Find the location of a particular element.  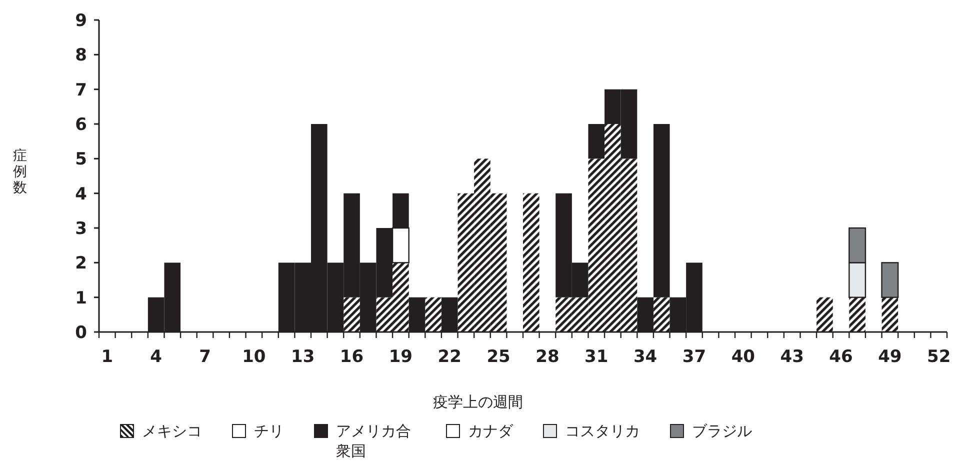

x-tick-label: 40 is located at coordinates (743, 357).